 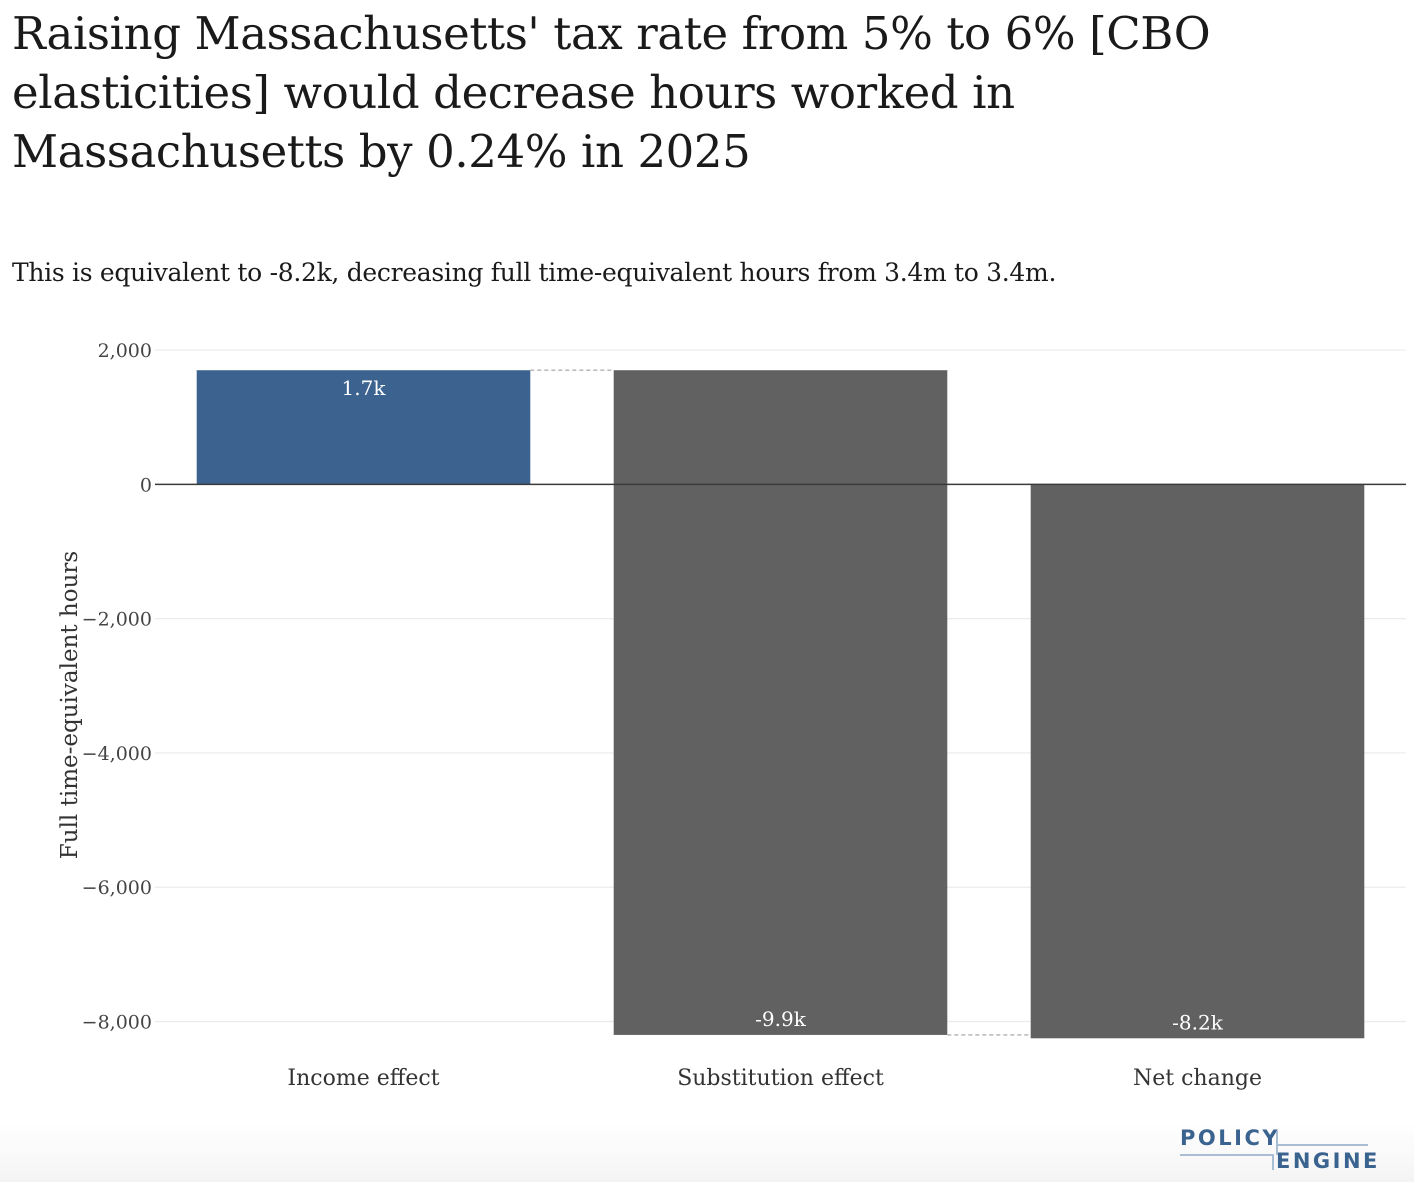 What do you see at coordinates (117, 888) in the screenshot?
I see `y-tick-label: −6,000` at bounding box center [117, 888].